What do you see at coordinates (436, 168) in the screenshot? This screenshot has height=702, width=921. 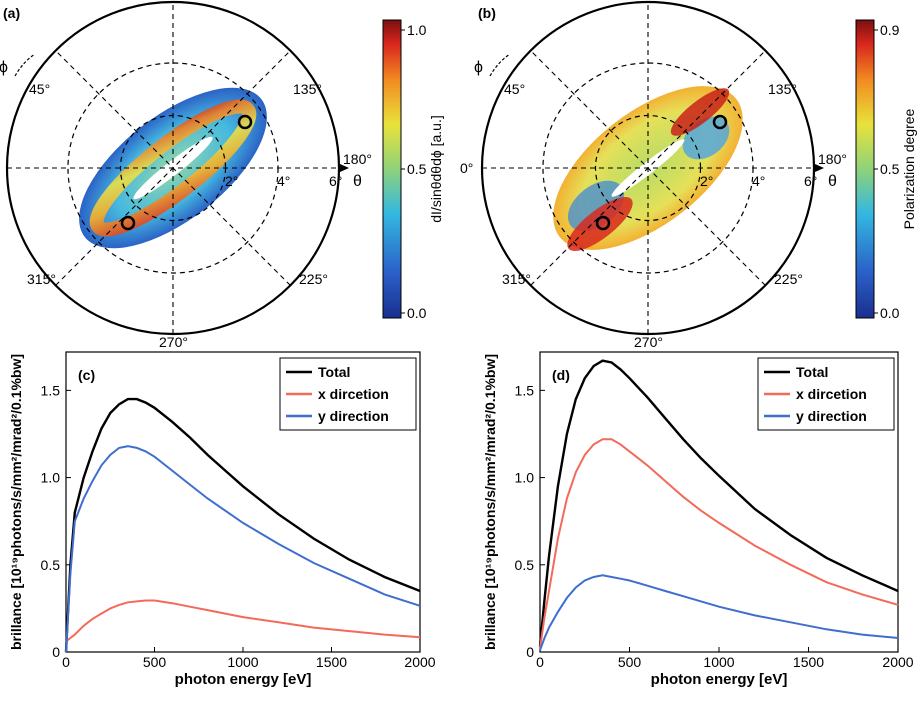 I see `colorbar-label: dI/sinθdθdϕ [a.u.]` at bounding box center [436, 168].